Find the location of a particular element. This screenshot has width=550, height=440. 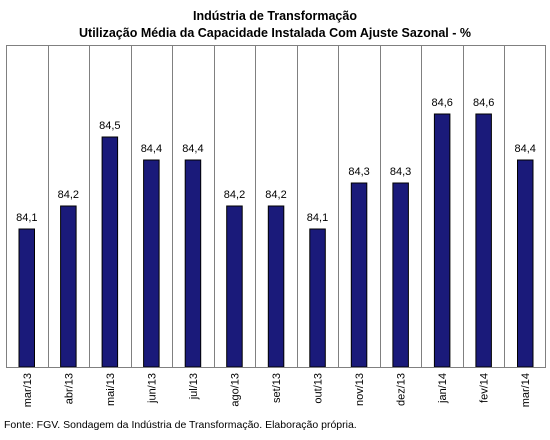

x-tick-label: mai/13 is located at coordinates (111, 389).